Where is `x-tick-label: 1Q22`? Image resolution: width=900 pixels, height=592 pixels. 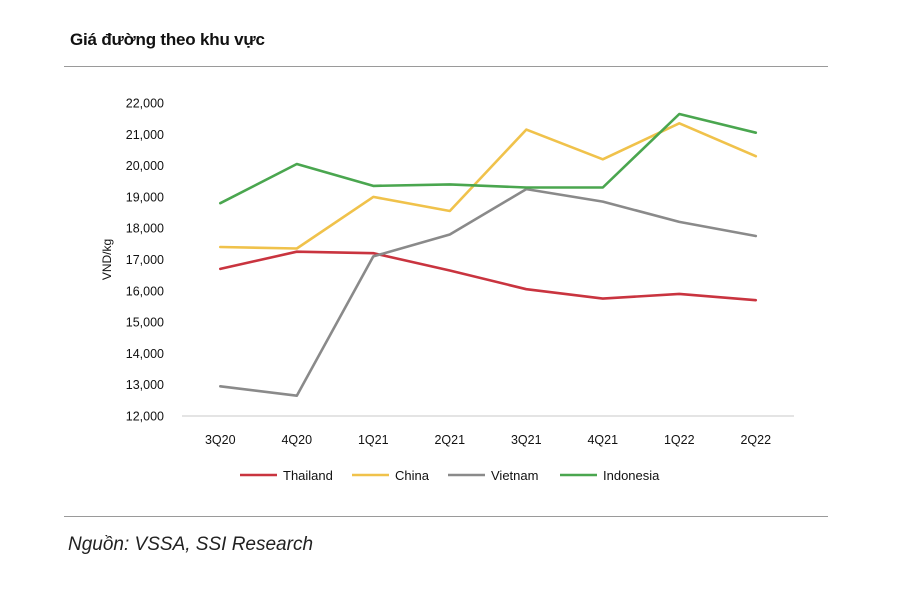
x-tick-label: 1Q22 is located at coordinates (679, 440).